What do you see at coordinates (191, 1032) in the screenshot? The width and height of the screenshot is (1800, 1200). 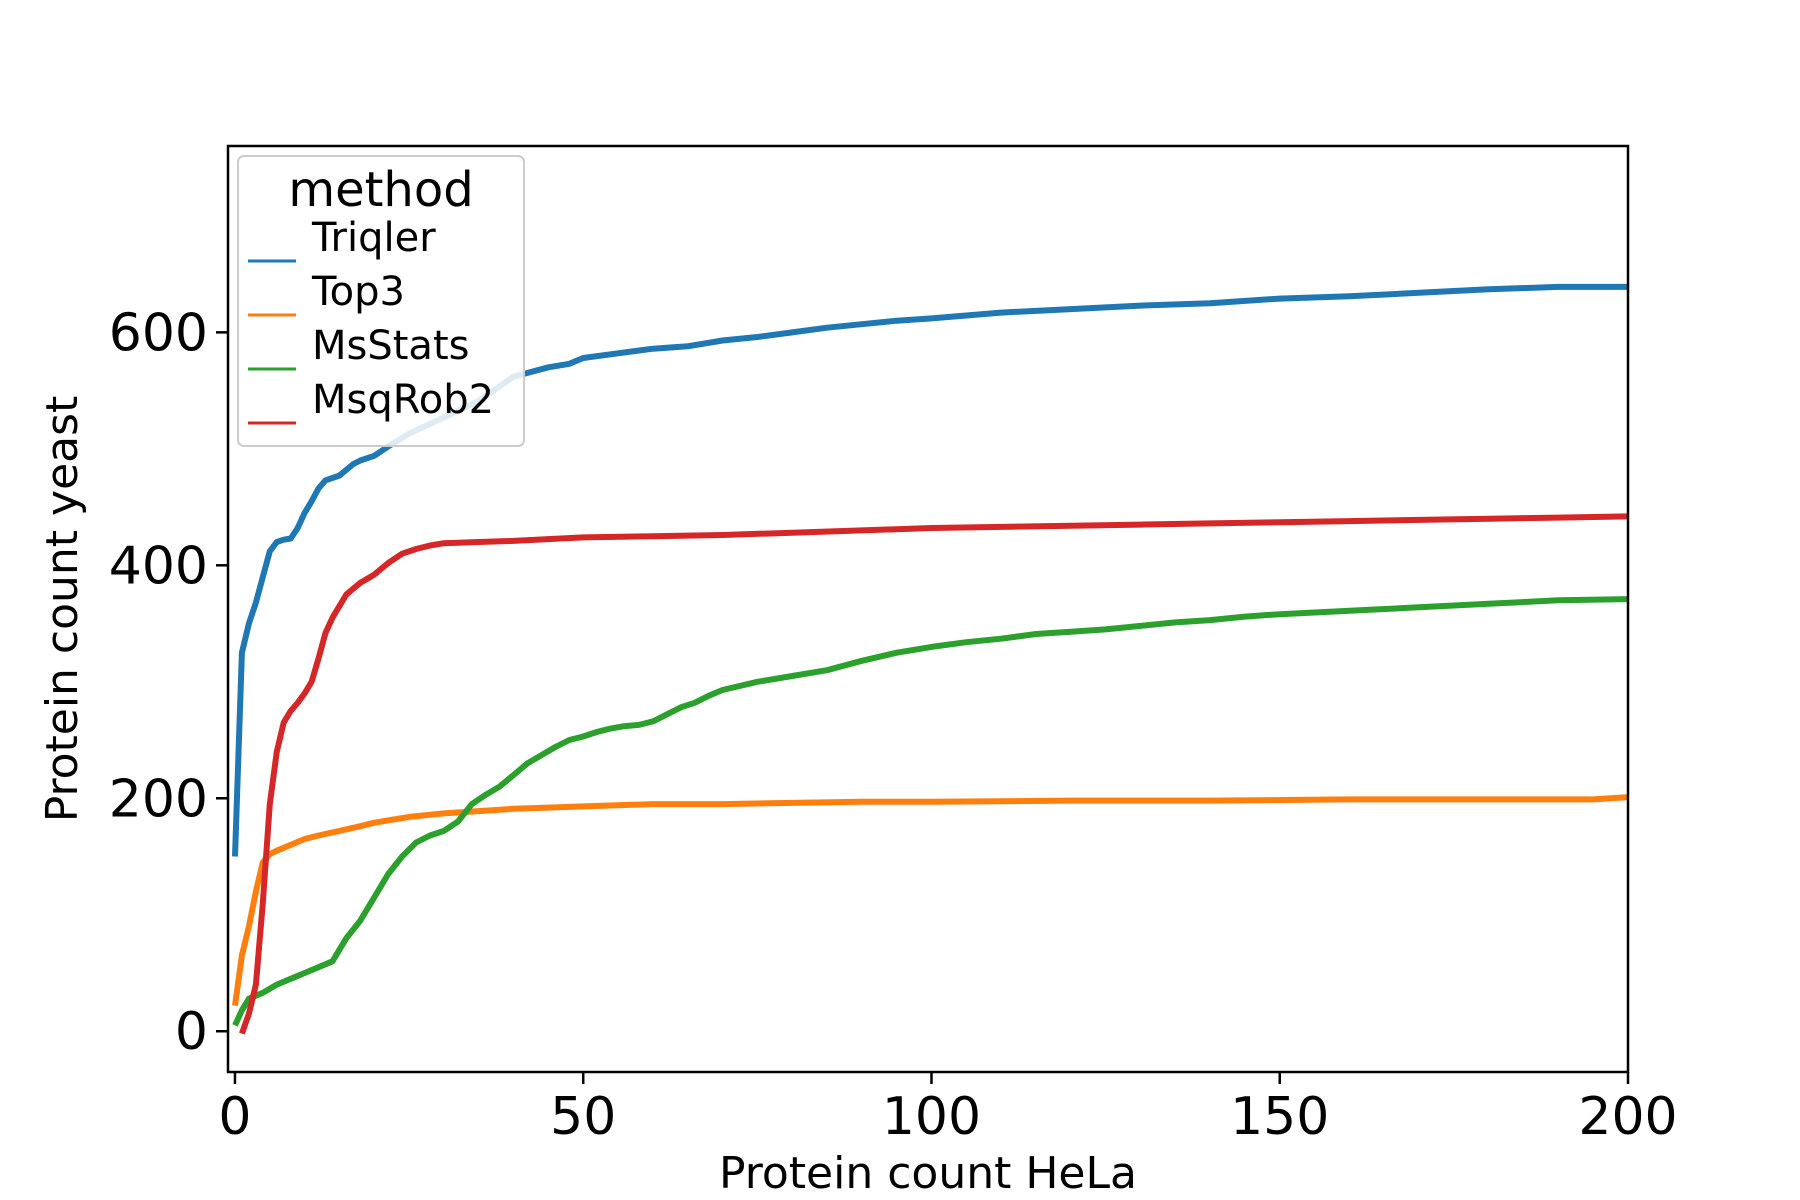 I see `y-tick-label: 0` at bounding box center [191, 1032].